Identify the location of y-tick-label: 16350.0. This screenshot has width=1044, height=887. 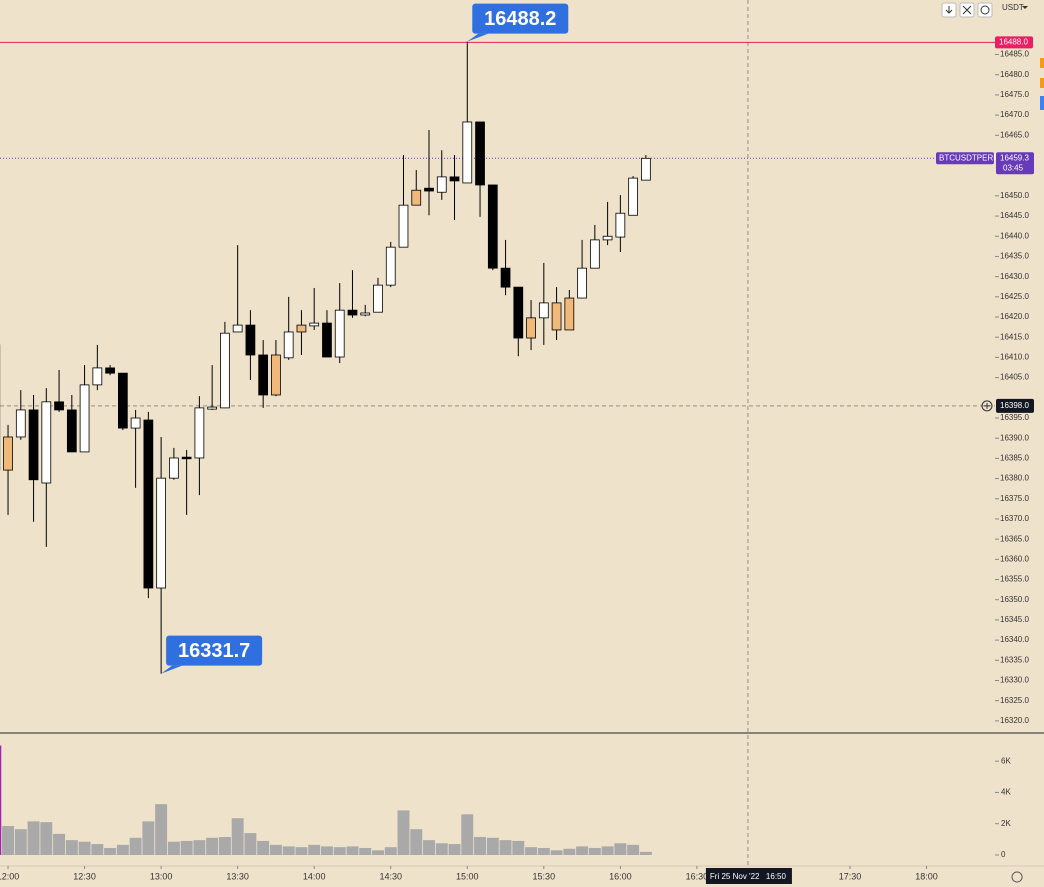
(1014, 599).